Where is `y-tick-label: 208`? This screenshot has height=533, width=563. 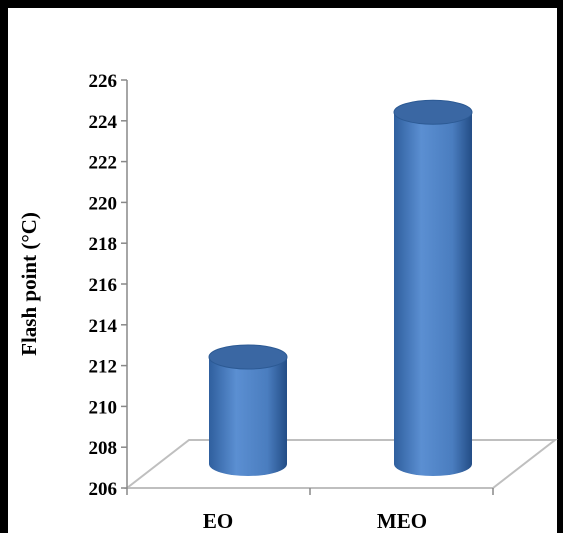 y-tick-label: 208 is located at coordinates (103, 448).